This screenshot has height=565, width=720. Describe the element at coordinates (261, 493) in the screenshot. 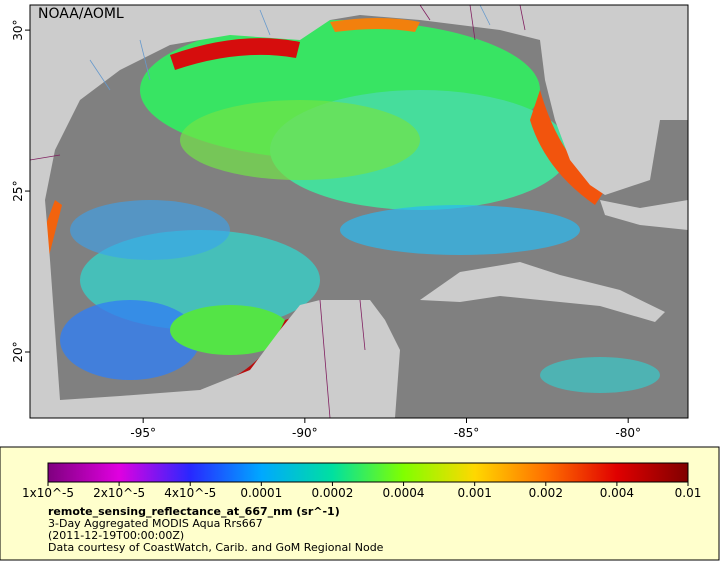

I see `colorbar-tick-label: 0.0001` at that location.